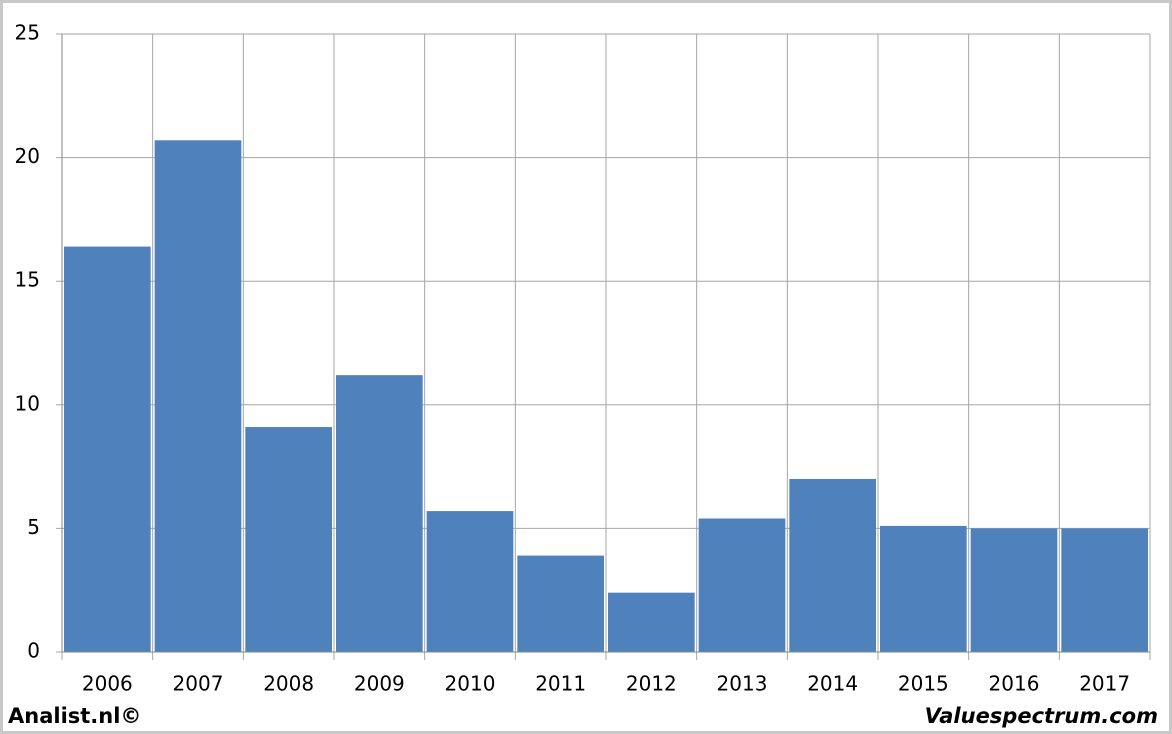 This screenshot has width=1172, height=734. What do you see at coordinates (1041, 716) in the screenshot?
I see `footer-right: Valuespectrum.com` at bounding box center [1041, 716].